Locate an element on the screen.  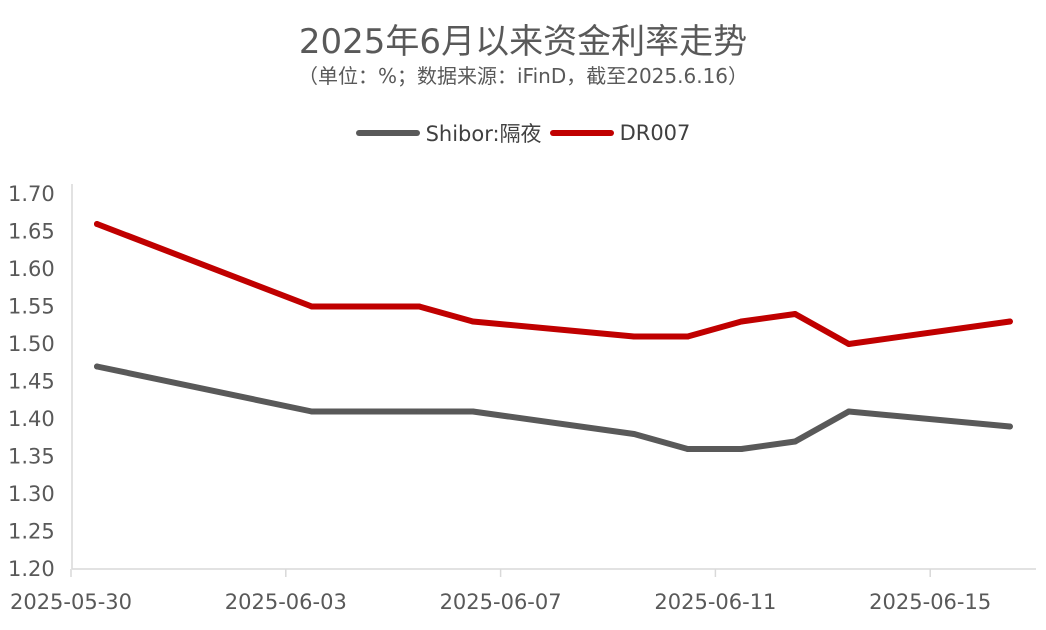
x-tick-label: 2025-05-30 is located at coordinates (71, 602).